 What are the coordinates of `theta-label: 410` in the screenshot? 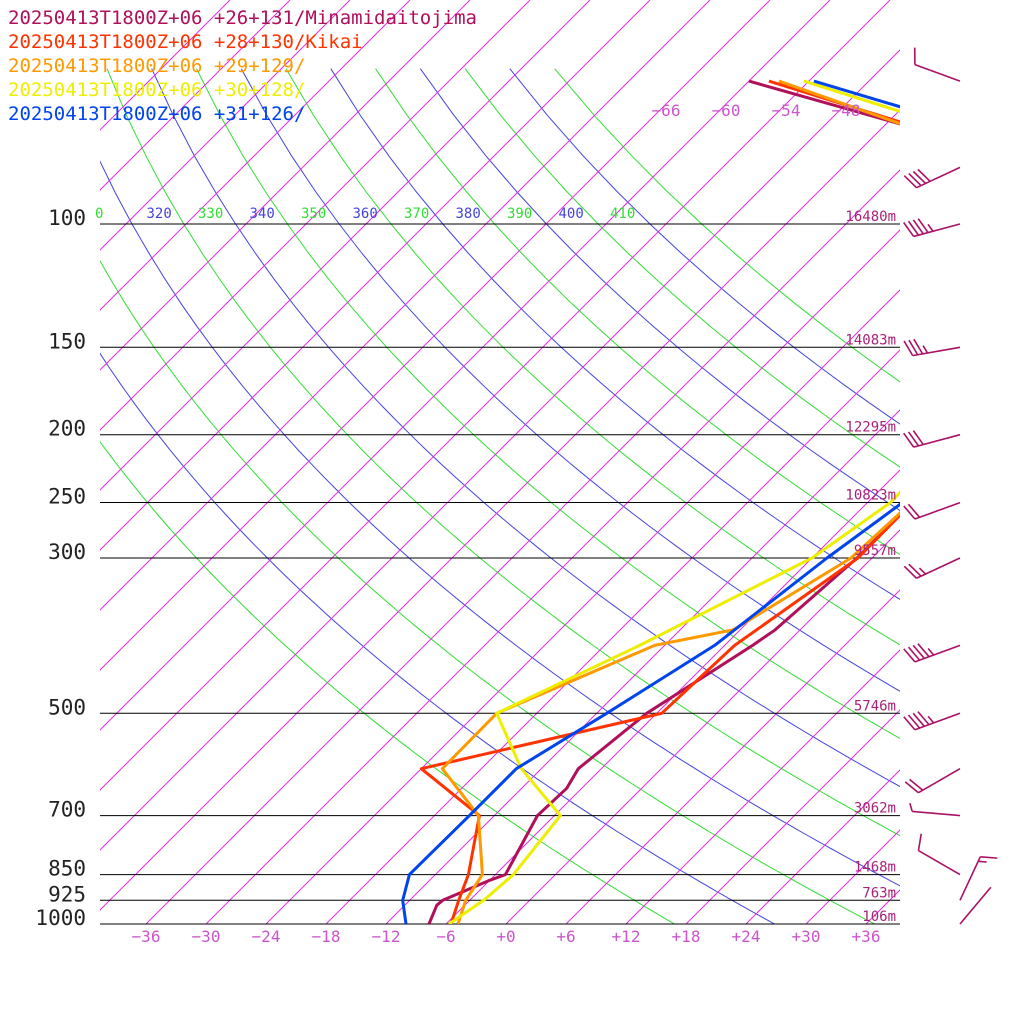 It's located at (622, 214).